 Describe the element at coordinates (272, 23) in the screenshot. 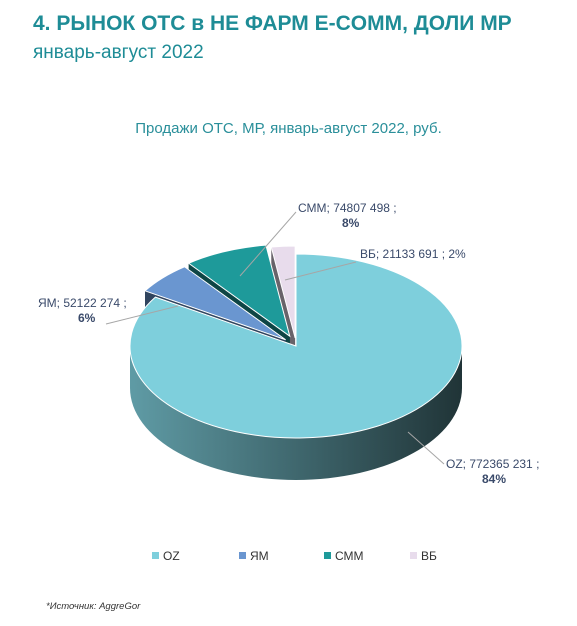

I see `page-title: 4. РЫНОК ОТС в НЕ ФАРМ E-COMM, ДОЛИ МР` at that location.